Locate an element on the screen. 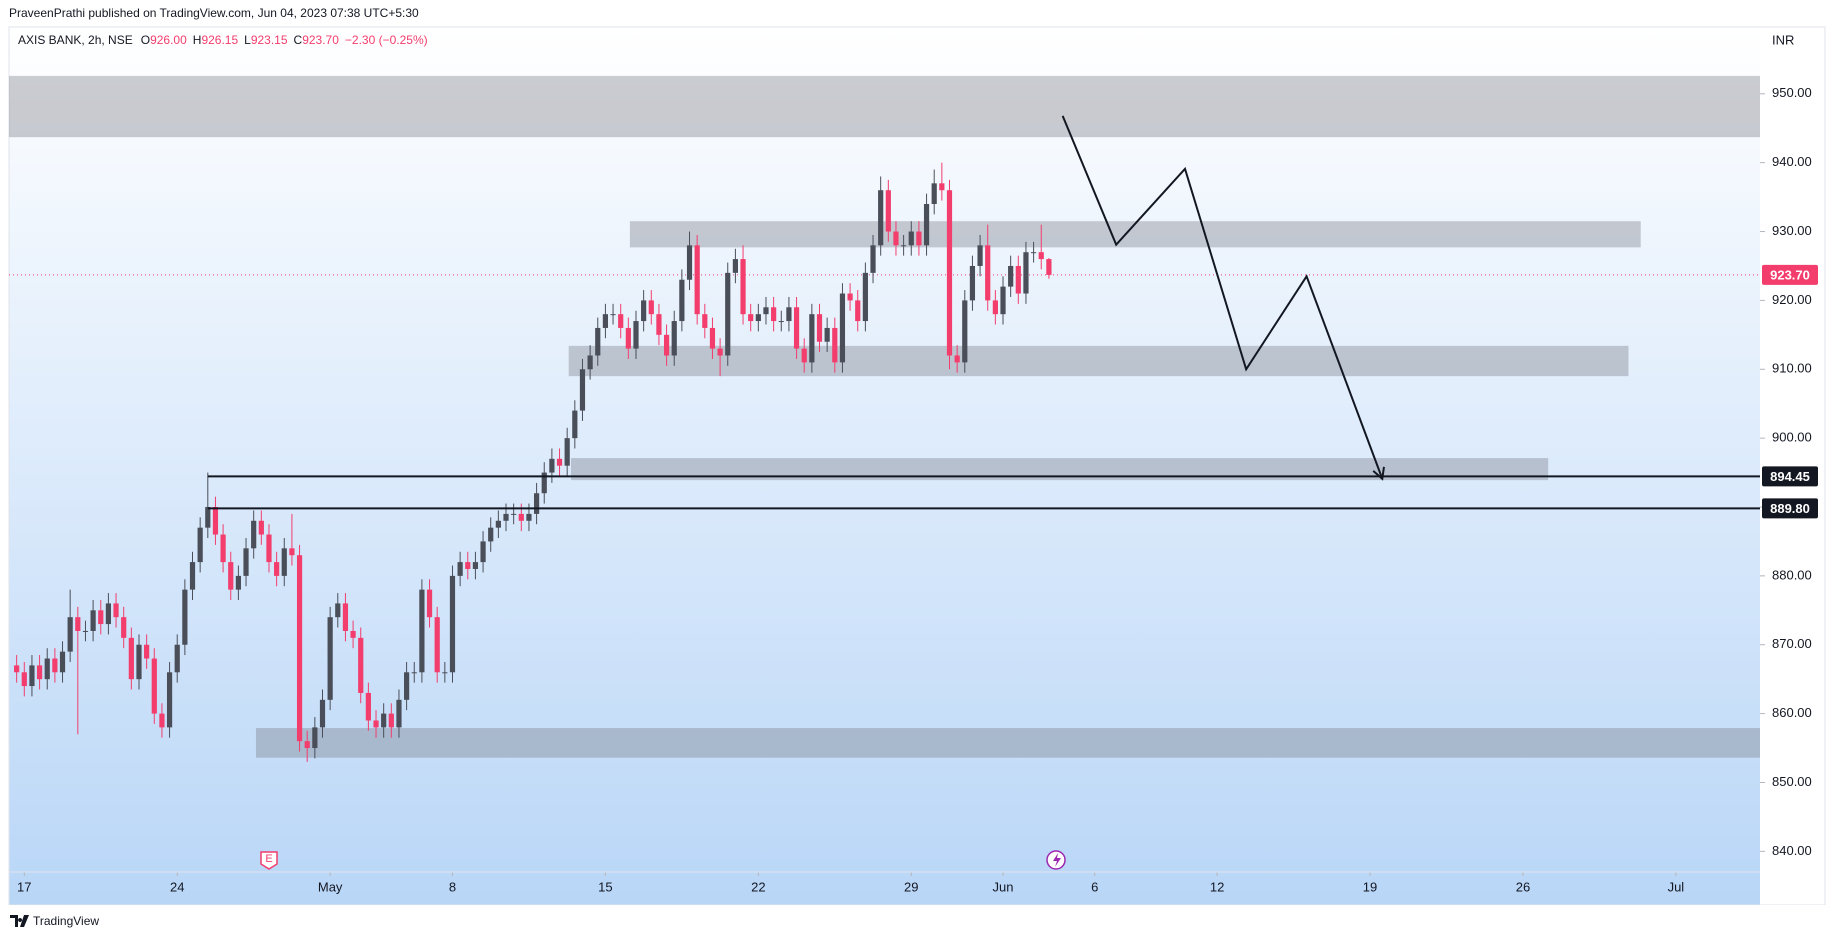 The height and width of the screenshot is (939, 1834). earnings-label: E is located at coordinates (268, 859).